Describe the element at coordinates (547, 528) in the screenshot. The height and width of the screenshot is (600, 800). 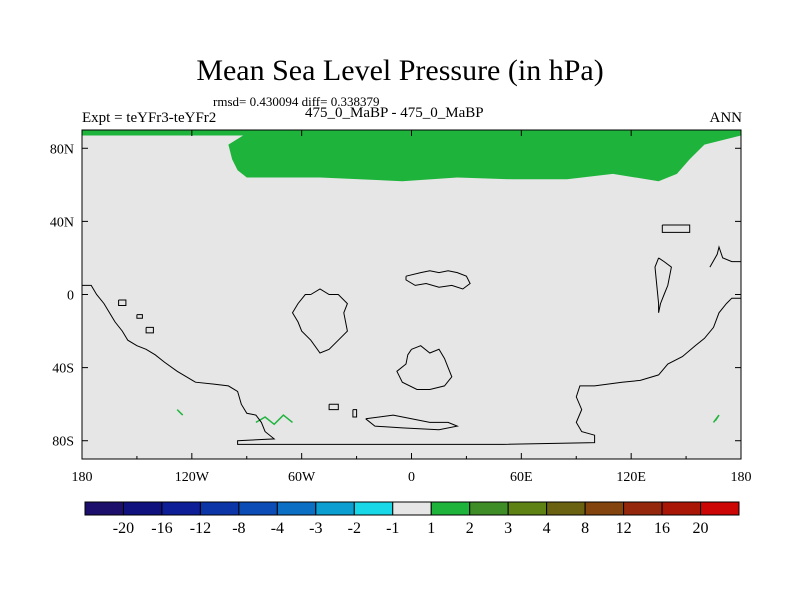
I see `colorbar-label: 4` at that location.